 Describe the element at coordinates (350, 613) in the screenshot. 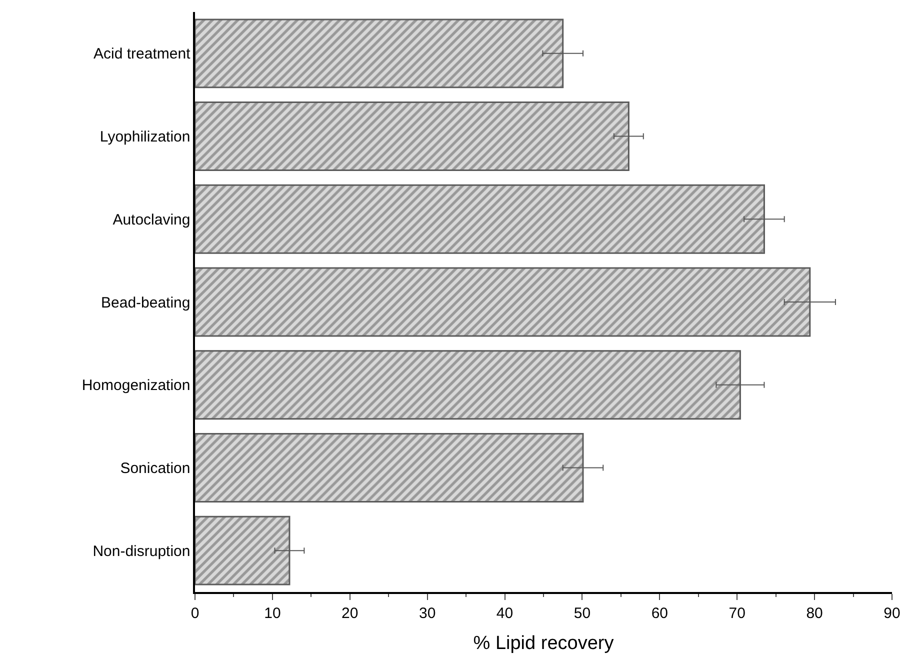

I see `x-tick-label: 20` at that location.